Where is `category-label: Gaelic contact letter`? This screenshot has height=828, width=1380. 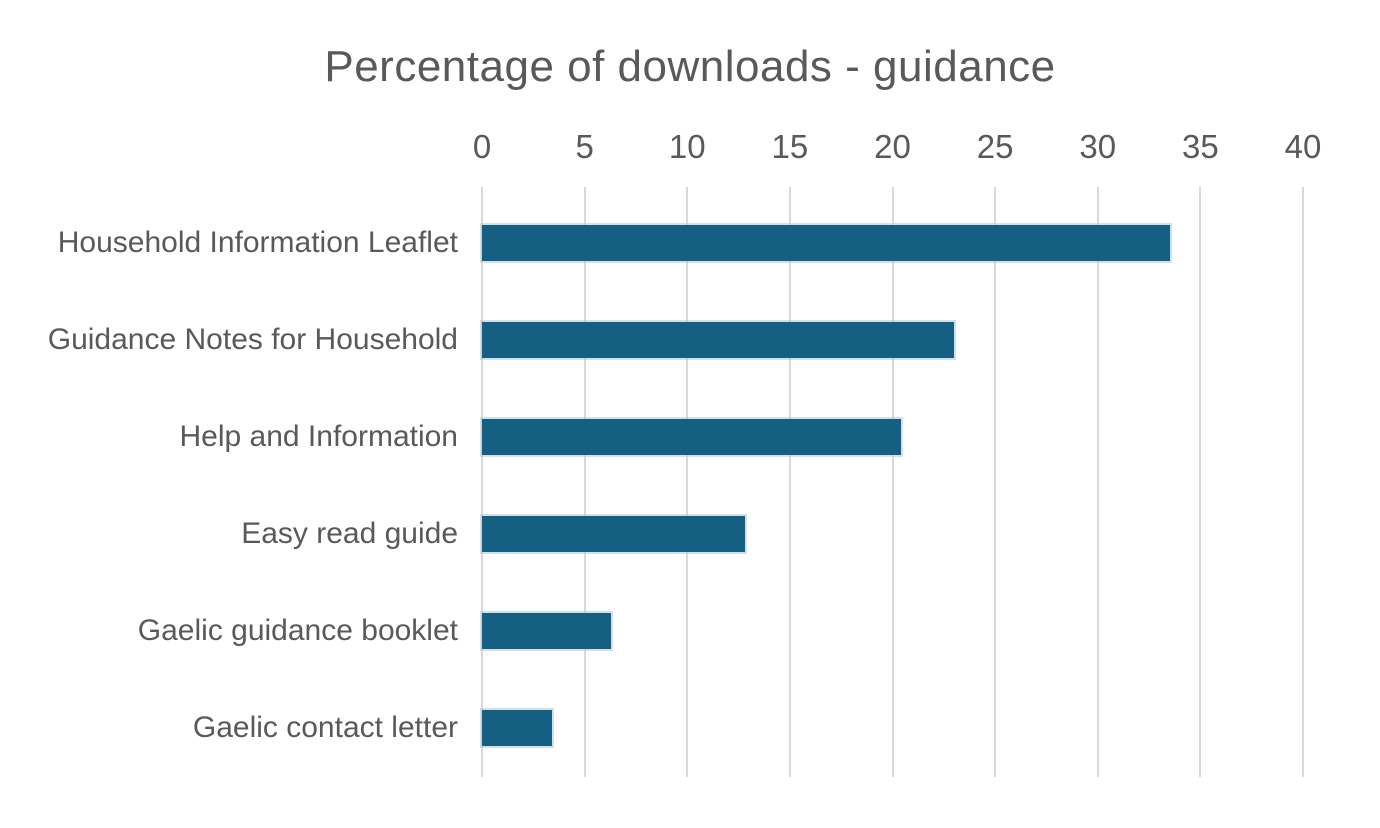
category-label: Gaelic contact letter is located at coordinates (325, 728).